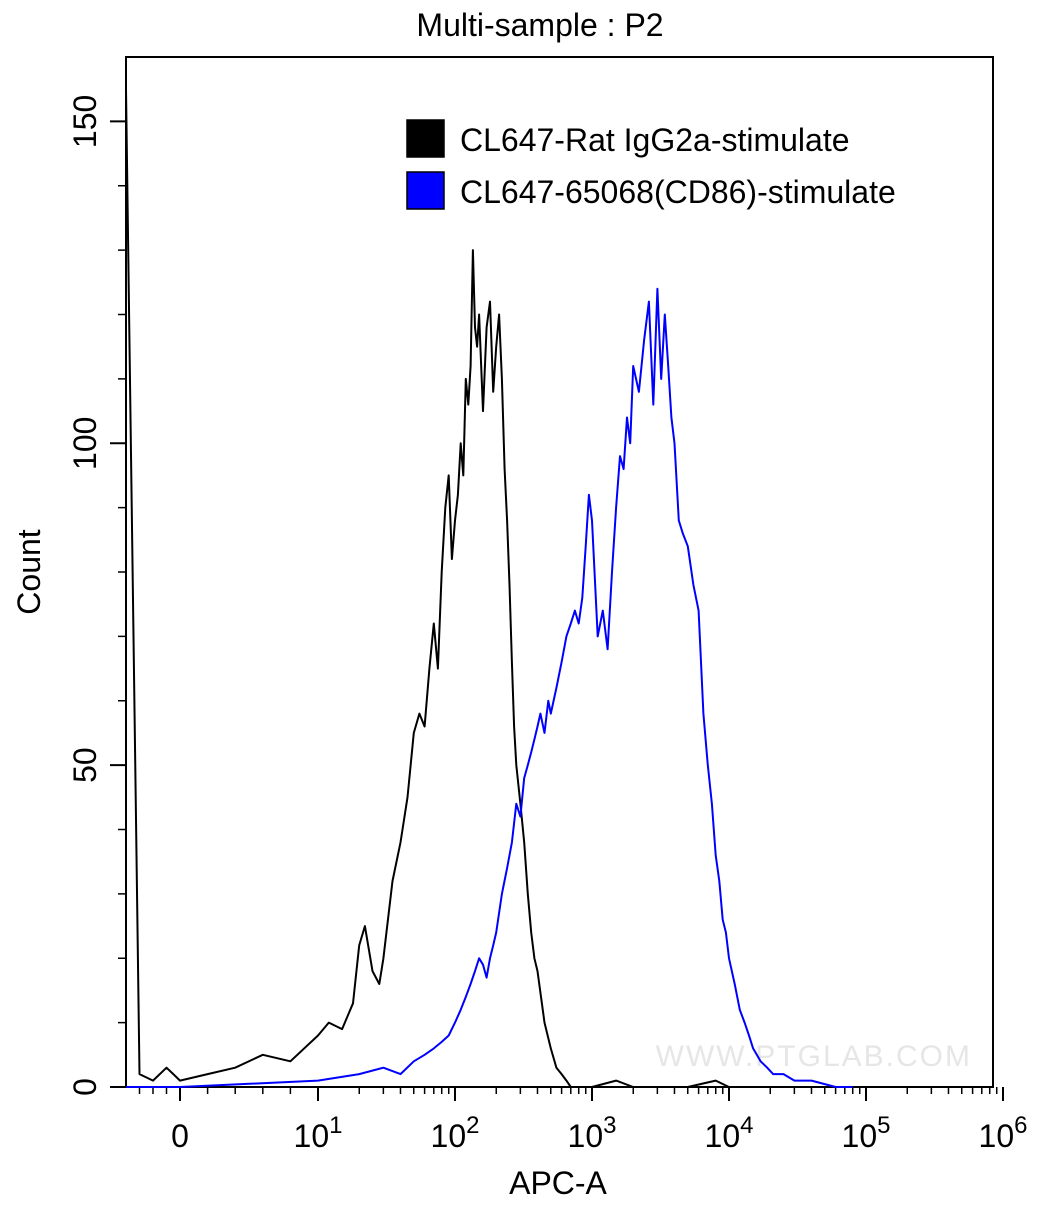  I want to click on x-tick-label: 10⁴, so click(729, 1133).